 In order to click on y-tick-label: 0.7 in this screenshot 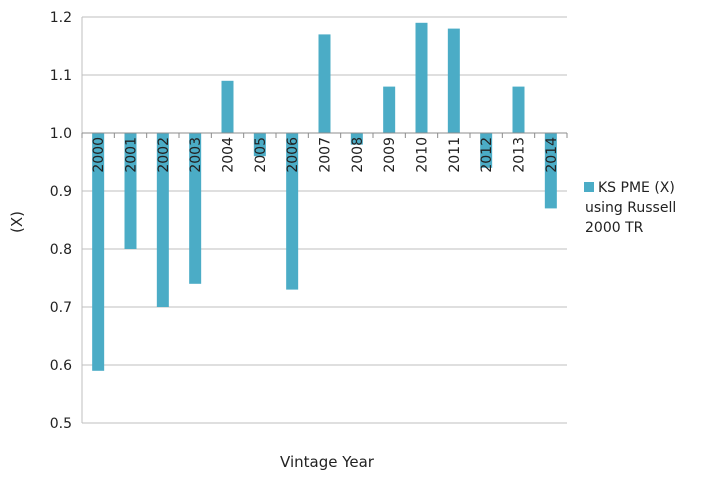, I will do `click(61, 308)`.